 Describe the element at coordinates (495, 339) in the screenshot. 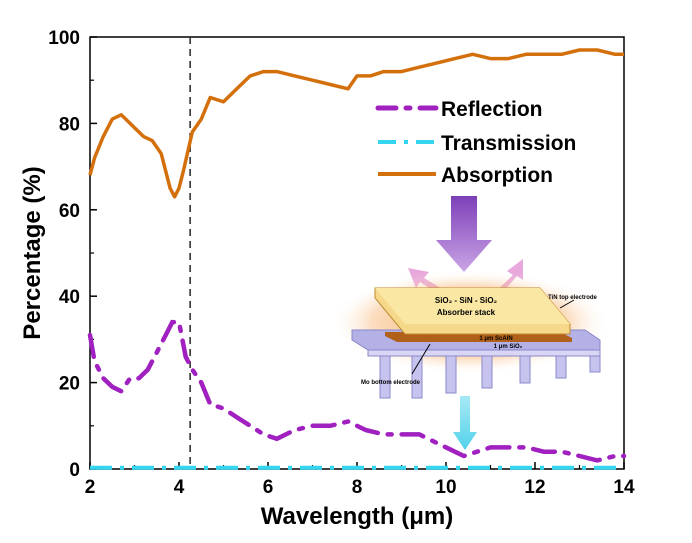

I see `scaln-label: 1 μm ScAlN` at that location.